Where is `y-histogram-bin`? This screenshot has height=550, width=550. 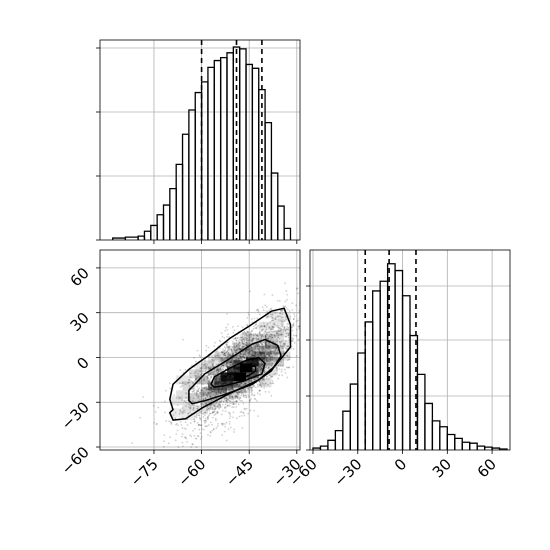
y-histogram-bin is located at coordinates (429, 426).